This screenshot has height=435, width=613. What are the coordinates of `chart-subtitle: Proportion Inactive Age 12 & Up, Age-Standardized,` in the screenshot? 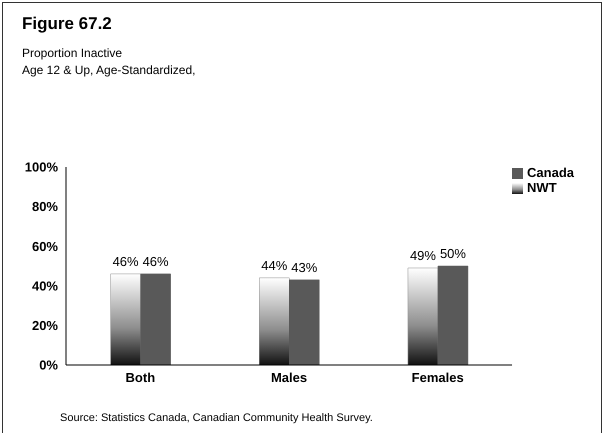 It's located at (109, 62).